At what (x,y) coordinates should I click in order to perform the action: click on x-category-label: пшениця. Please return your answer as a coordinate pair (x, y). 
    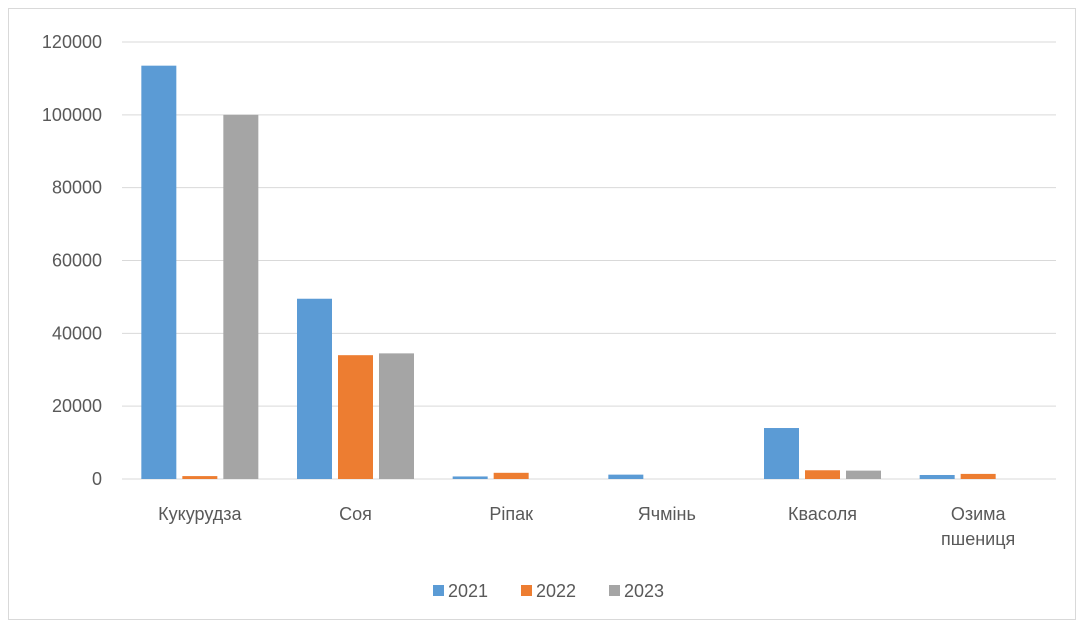
    Looking at the image, I should click on (978, 539).